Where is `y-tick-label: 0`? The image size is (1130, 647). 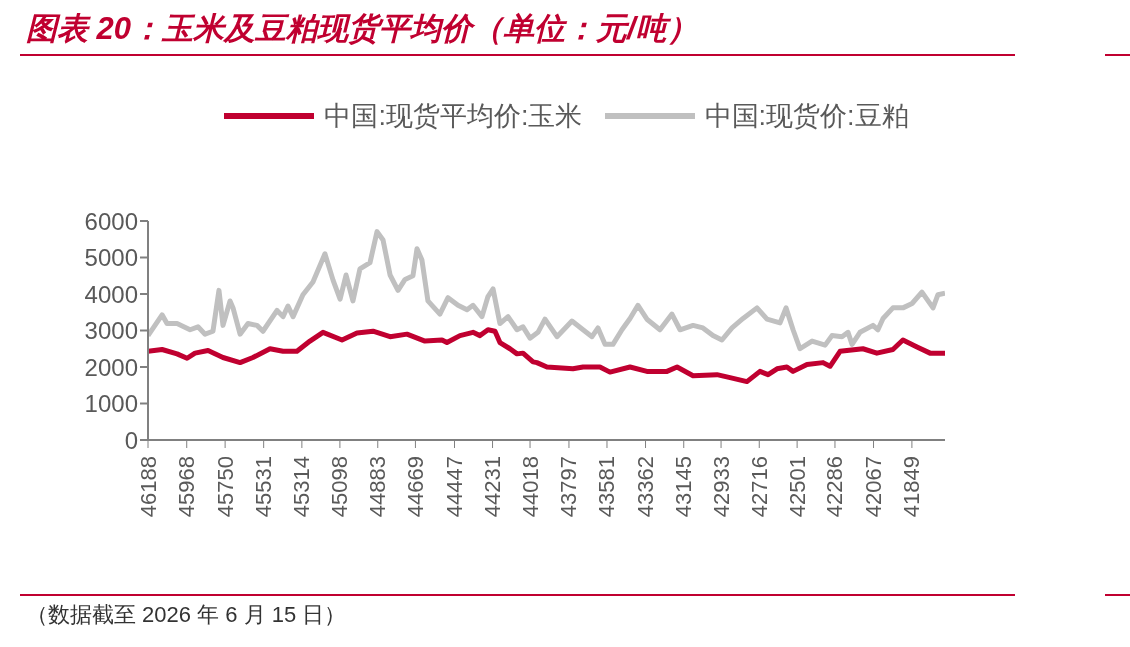
y-tick-label: 0 is located at coordinates (131, 440).